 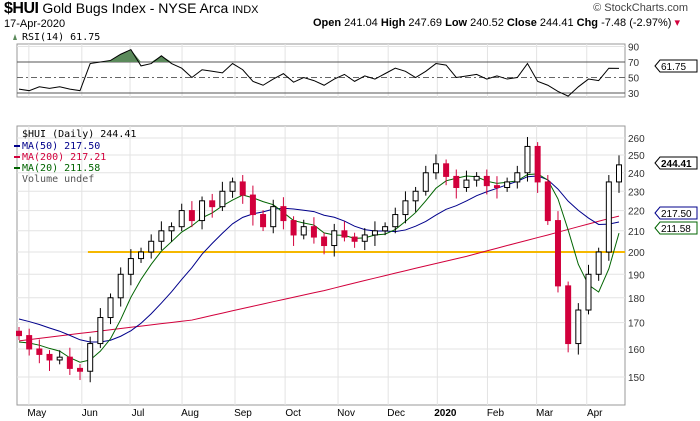 What do you see at coordinates (636, 350) in the screenshot?
I see `price-tick-label: 160` at bounding box center [636, 350].